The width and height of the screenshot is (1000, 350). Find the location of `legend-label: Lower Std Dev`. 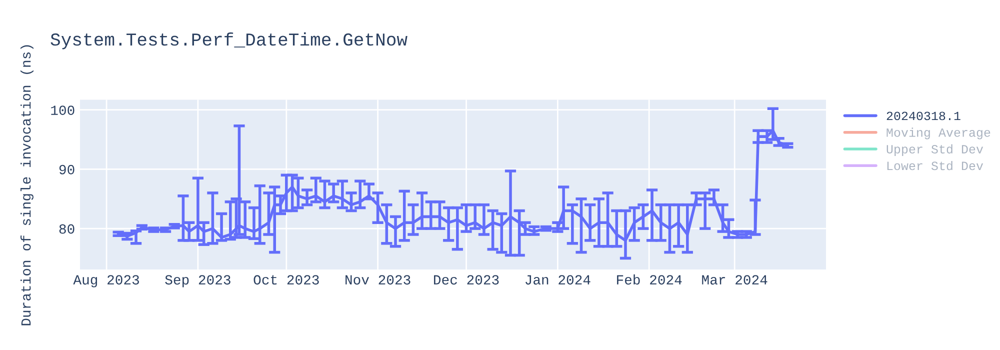

legend-label: Lower Std Dev is located at coordinates (935, 165).